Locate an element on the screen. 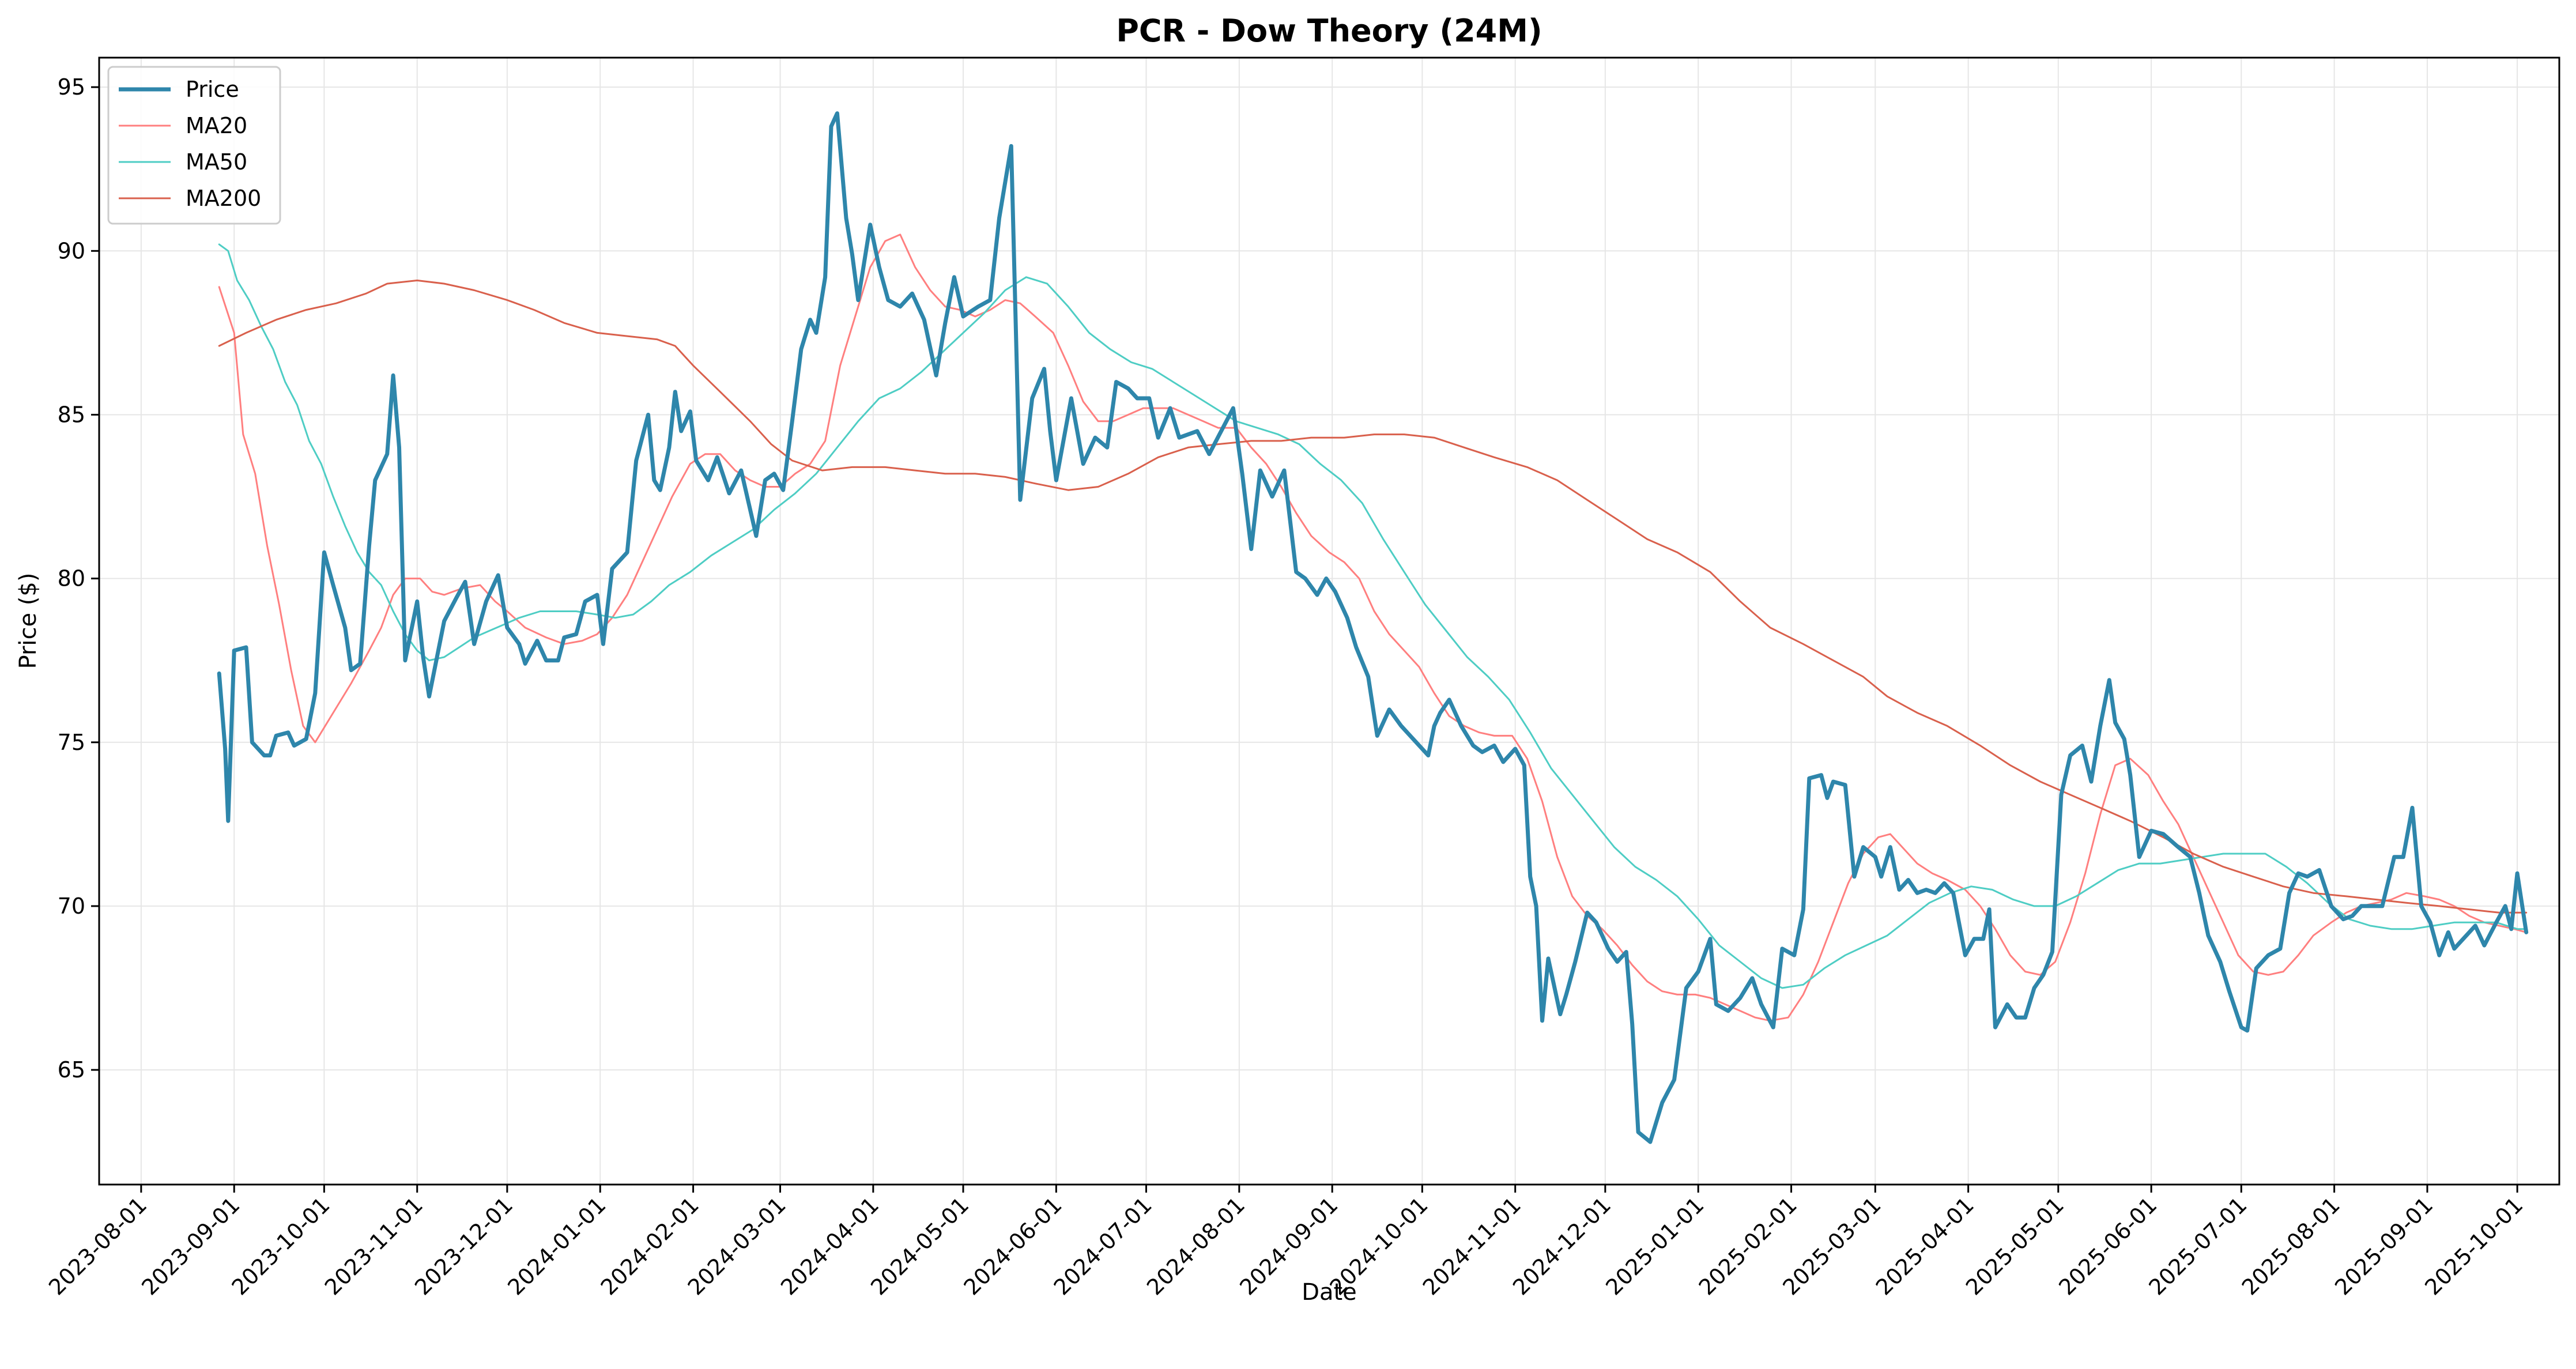  y-tick-label: 75 is located at coordinates (71, 742).